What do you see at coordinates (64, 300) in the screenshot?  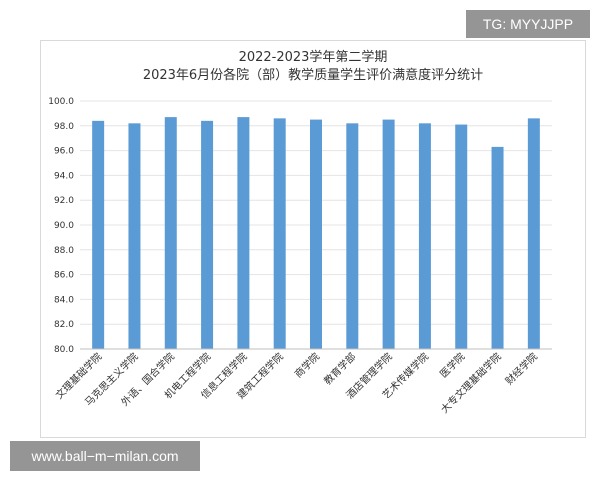 I see `y-tick-label: 84.0` at bounding box center [64, 300].